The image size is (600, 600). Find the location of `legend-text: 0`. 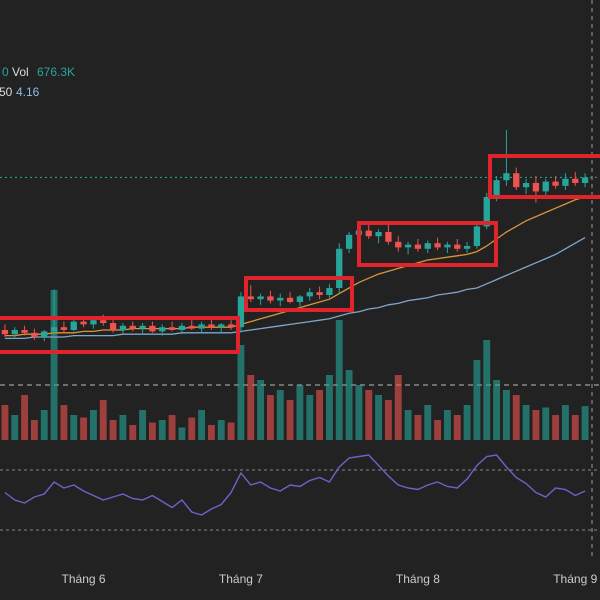

legend-text: 0 is located at coordinates (5, 72).